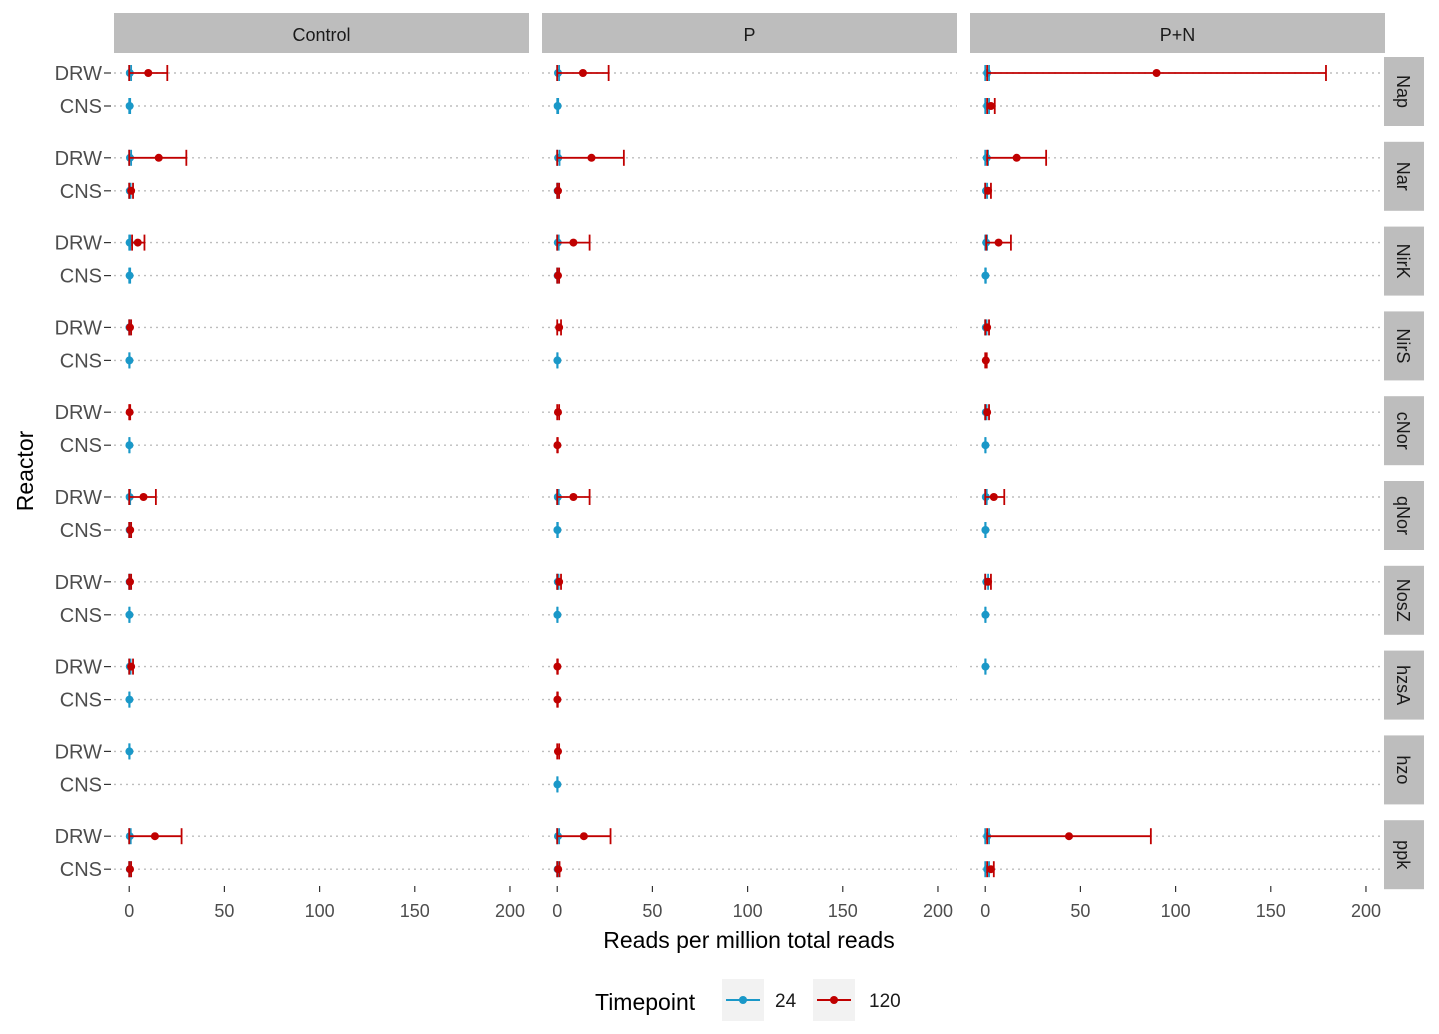  I want to click on legend-key-24-point, so click(743, 1000).